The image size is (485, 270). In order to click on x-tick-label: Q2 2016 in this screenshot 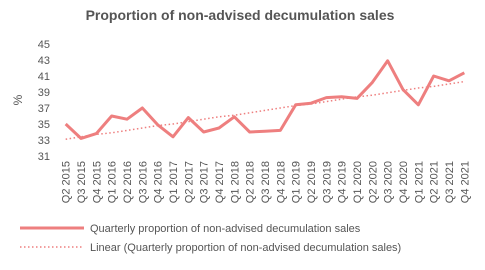, I will do `click(128, 182)`.